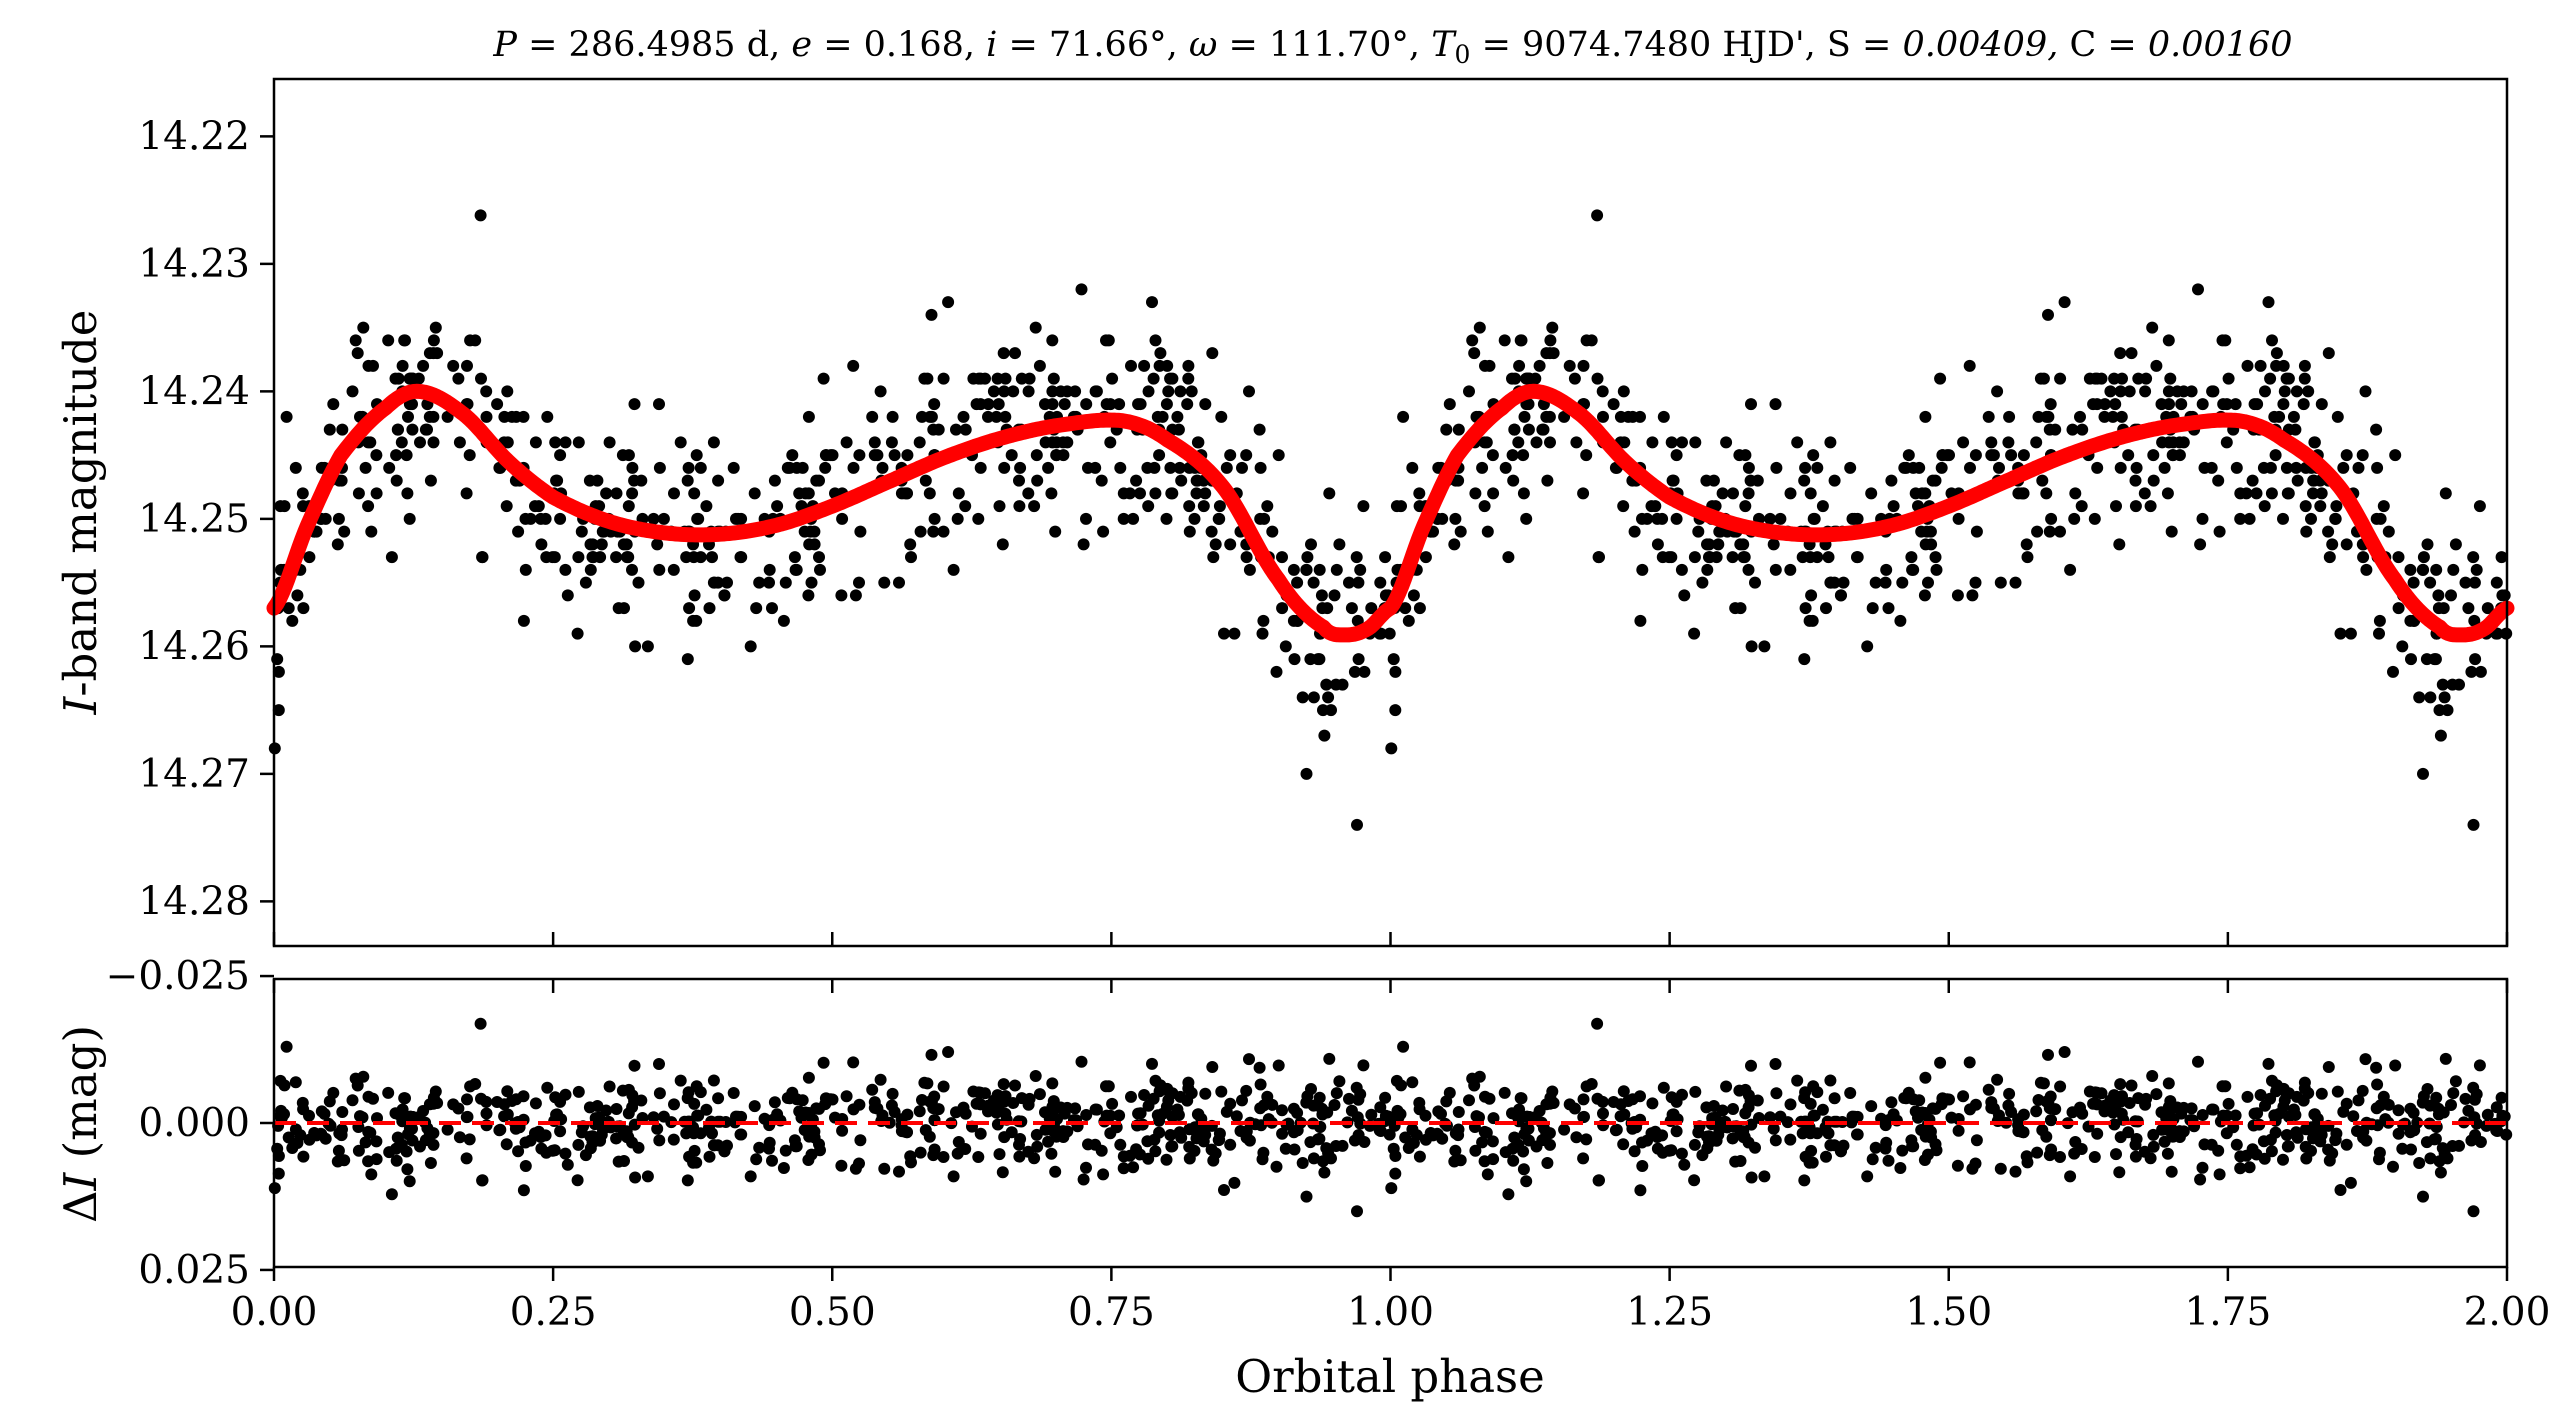 The image size is (2563, 1428). What do you see at coordinates (194, 391) in the screenshot?
I see `top-y-tick-label: 14.24` at bounding box center [194, 391].